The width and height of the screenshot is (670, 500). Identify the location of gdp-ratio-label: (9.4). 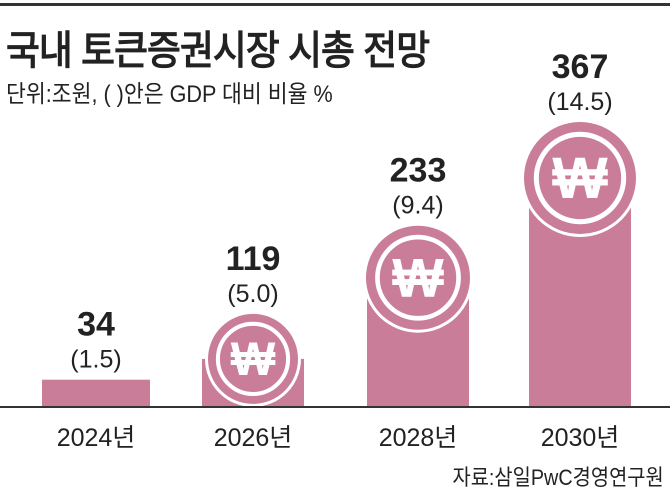
(417, 206).